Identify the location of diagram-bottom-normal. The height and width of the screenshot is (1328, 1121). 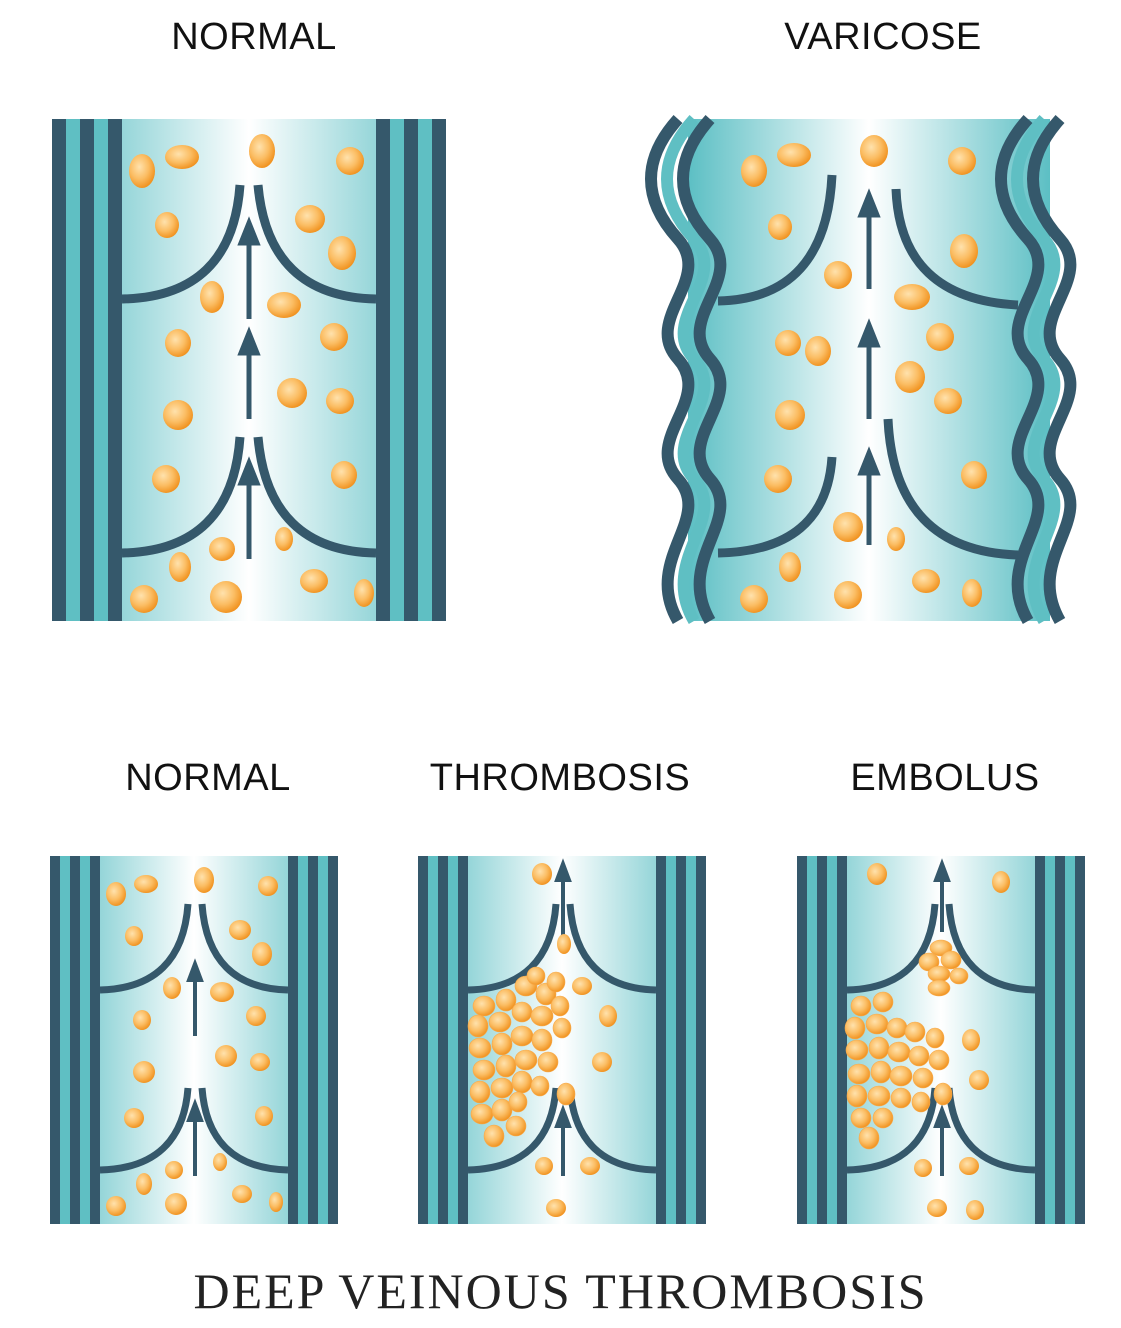
(194, 1040).